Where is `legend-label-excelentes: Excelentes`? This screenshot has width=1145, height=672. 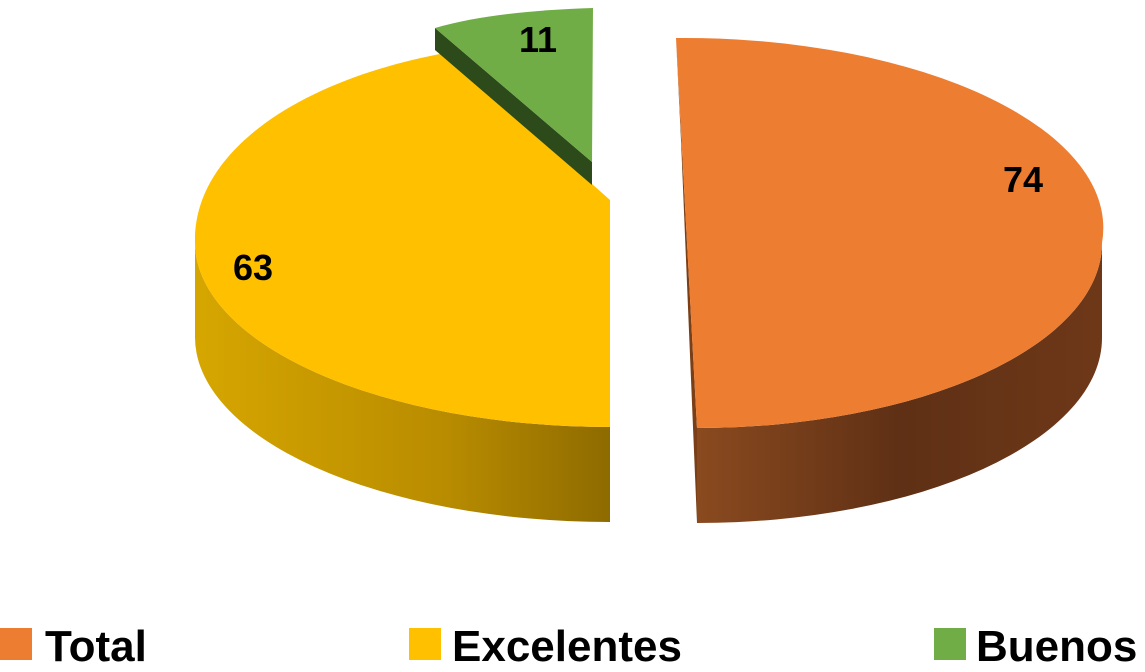 legend-label-excelentes: Excelentes is located at coordinates (567, 646).